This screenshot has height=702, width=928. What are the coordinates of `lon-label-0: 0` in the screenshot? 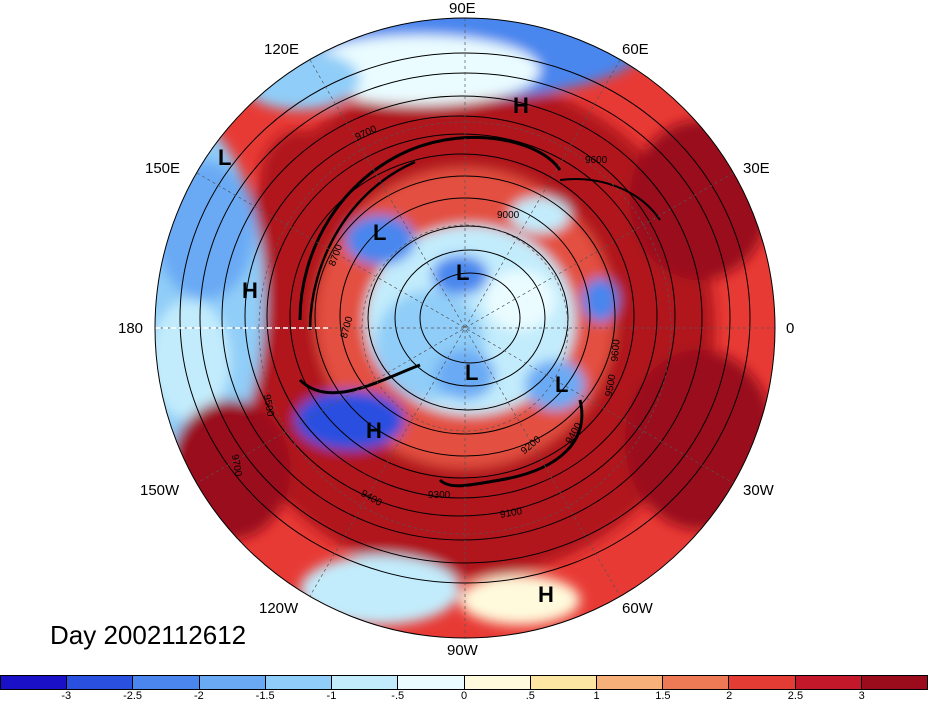 It's located at (790, 328).